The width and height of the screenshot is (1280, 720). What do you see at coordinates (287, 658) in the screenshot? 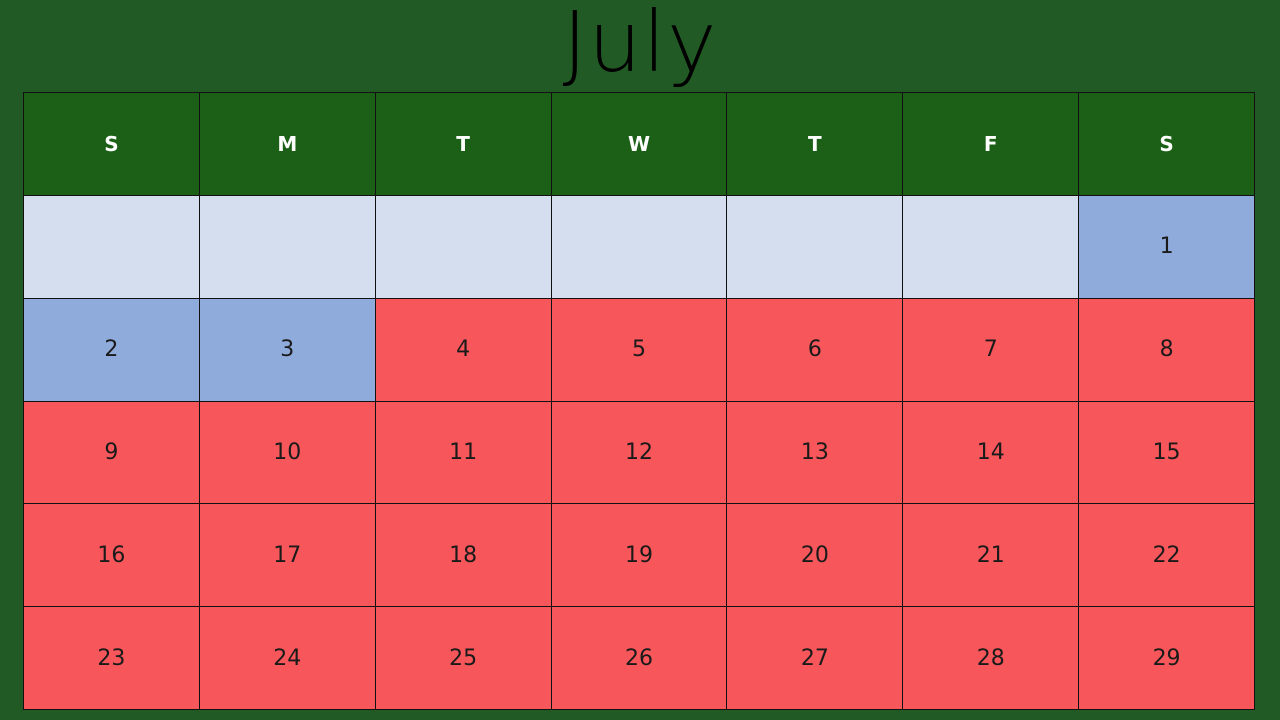
I see `day-cell: 24` at bounding box center [287, 658].